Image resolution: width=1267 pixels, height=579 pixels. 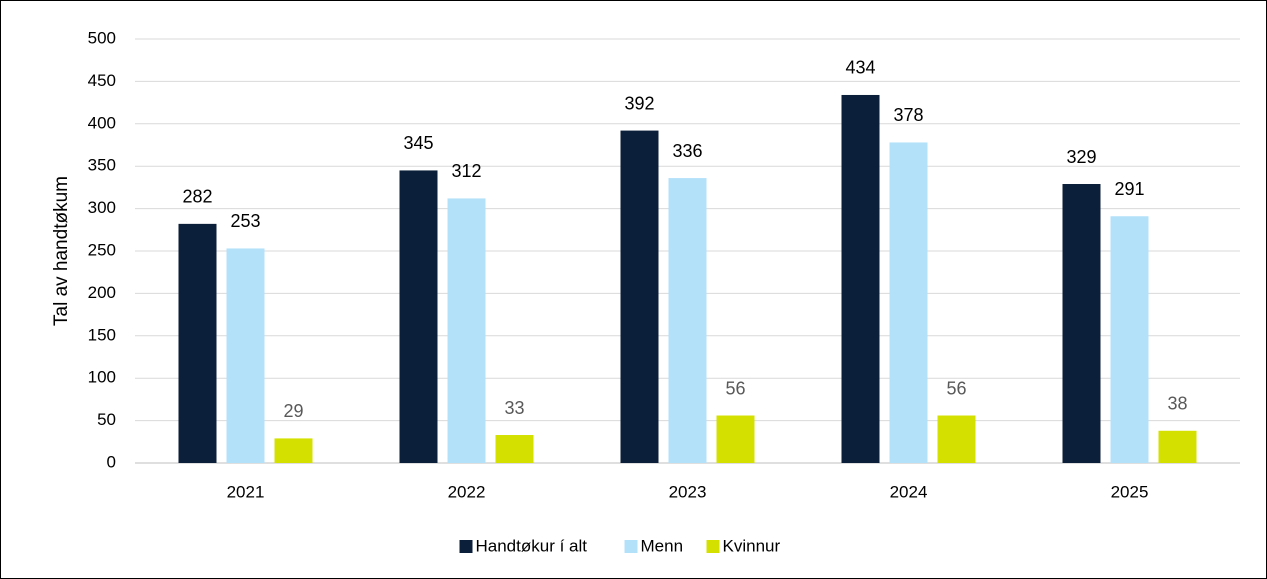 What do you see at coordinates (102, 80) in the screenshot?
I see `y-tick-label: 450` at bounding box center [102, 80].